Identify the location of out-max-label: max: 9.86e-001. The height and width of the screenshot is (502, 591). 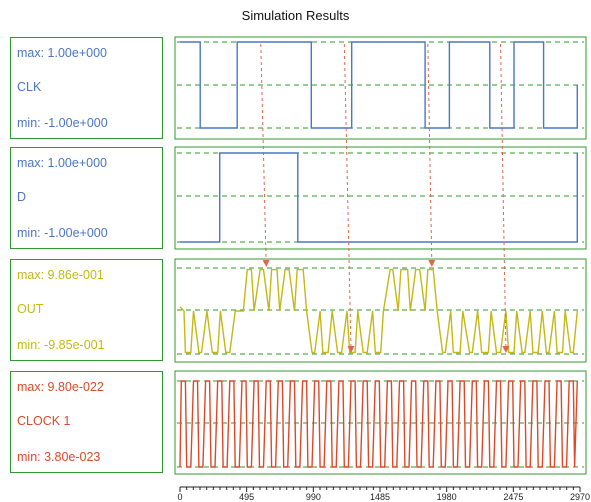
(60, 275).